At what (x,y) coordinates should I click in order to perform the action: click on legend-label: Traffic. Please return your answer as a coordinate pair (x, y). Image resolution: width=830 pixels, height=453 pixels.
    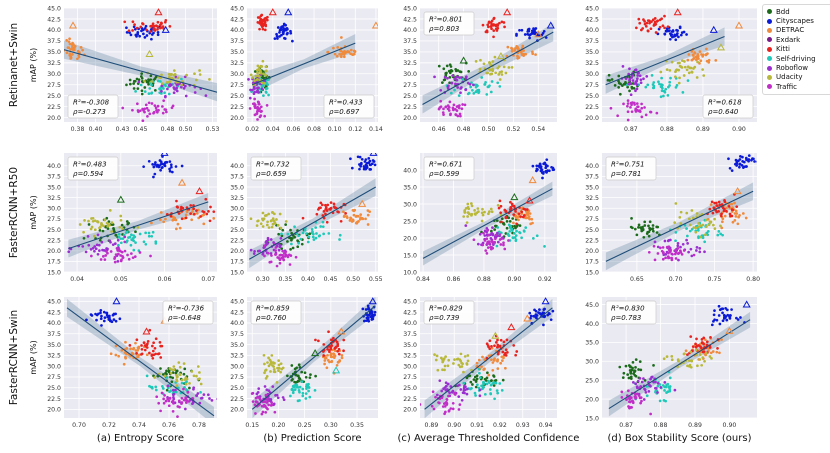
    Looking at the image, I should click on (787, 86).